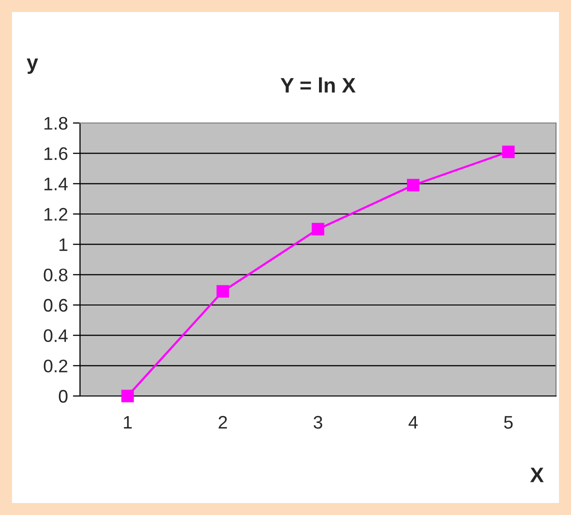  Describe the element at coordinates (56, 184) in the screenshot. I see `y-tick-label: 1.4` at that location.